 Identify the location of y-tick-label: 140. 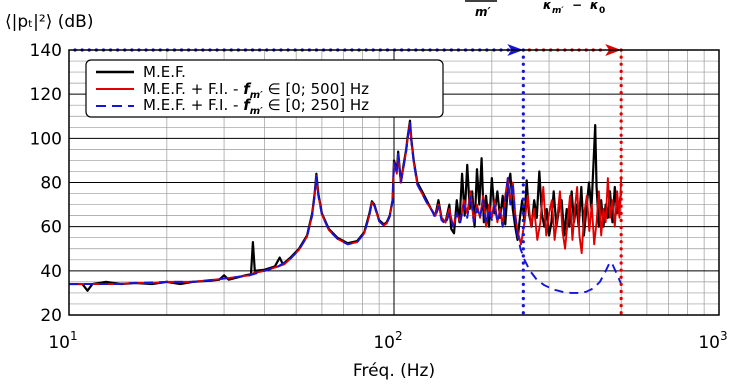
(46, 51).